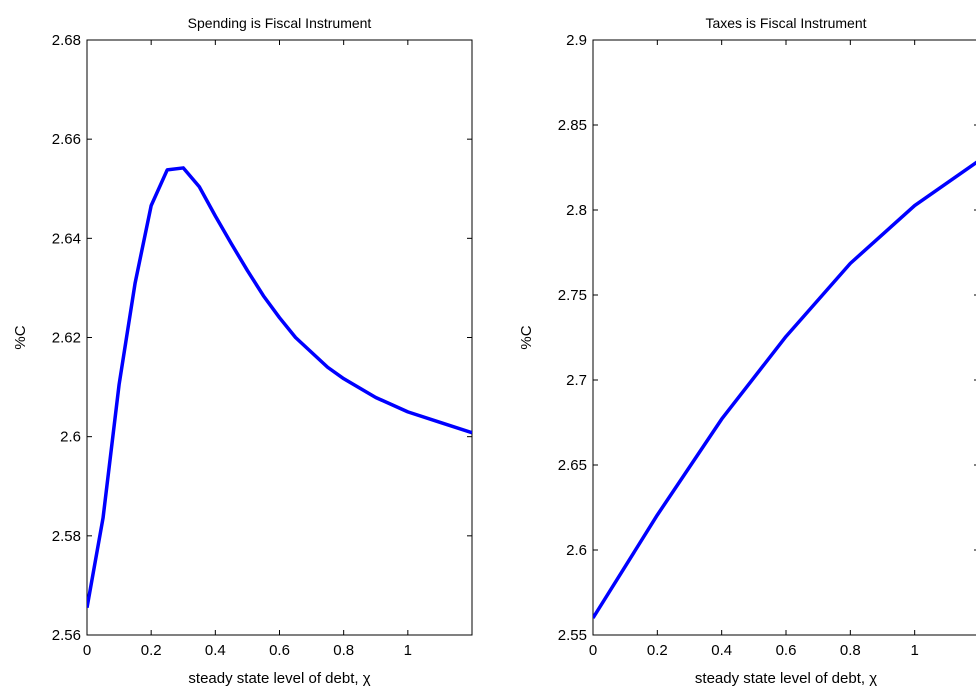  Describe the element at coordinates (572, 295) in the screenshot. I see `y-tick-label: 2.75` at that location.